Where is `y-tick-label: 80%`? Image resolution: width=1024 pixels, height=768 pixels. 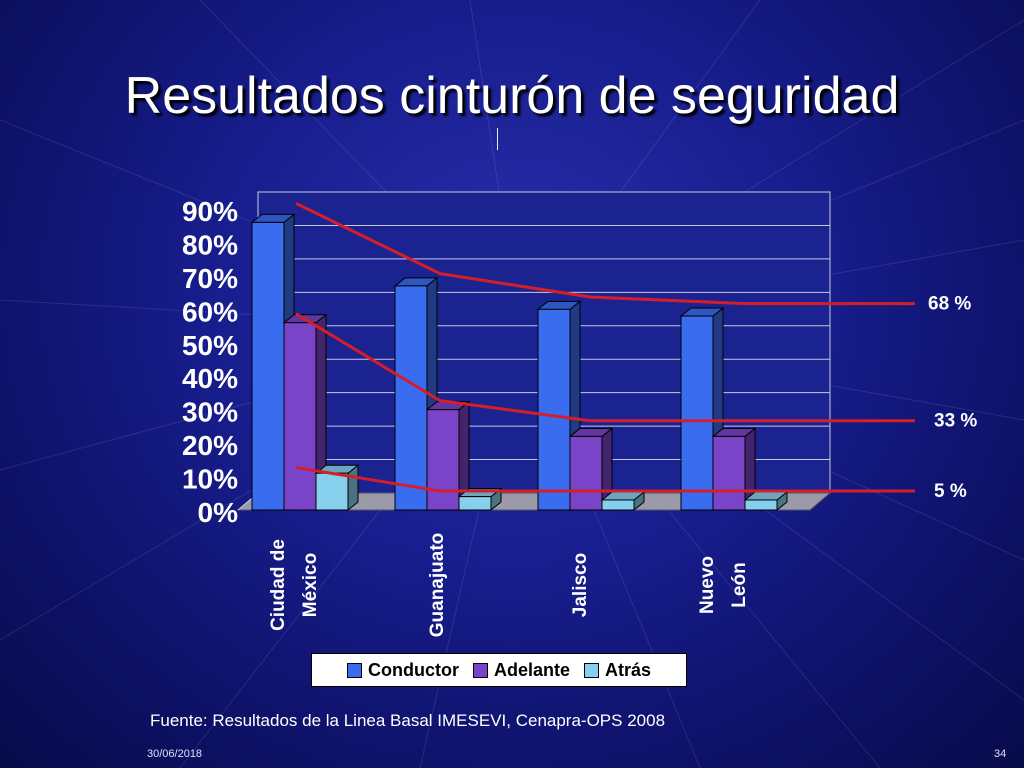
y-tick-label: 80% is located at coordinates (210, 244).